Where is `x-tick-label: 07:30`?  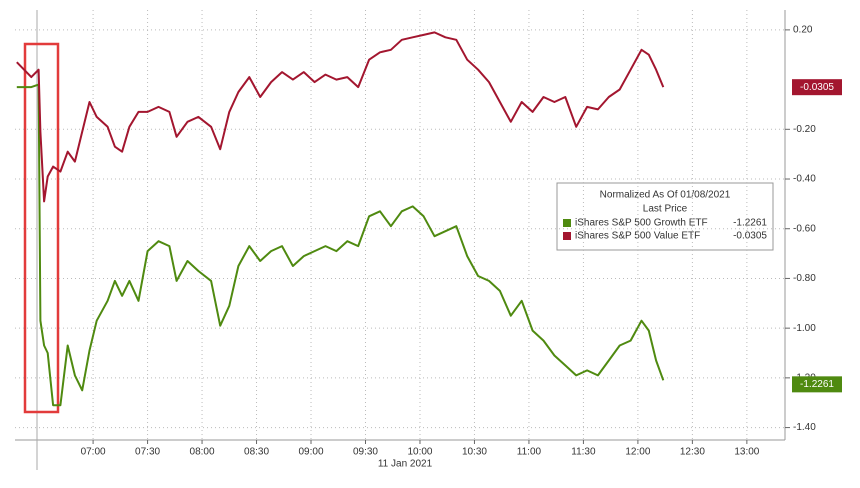 x-tick-label: 07:30 is located at coordinates (147, 452).